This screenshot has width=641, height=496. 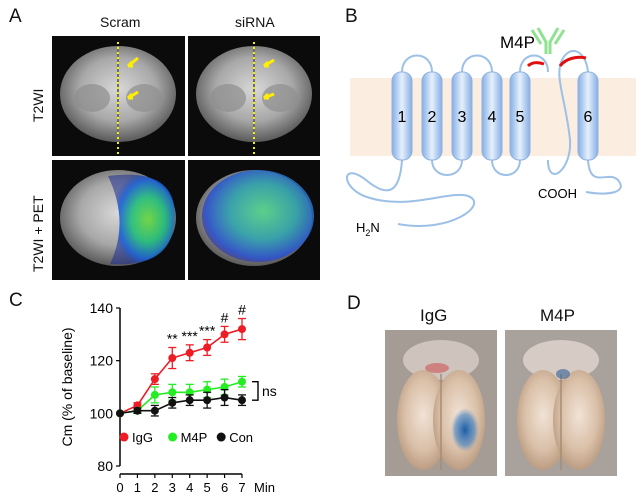 I want to click on legend-marker-igg, so click(x=124, y=437).